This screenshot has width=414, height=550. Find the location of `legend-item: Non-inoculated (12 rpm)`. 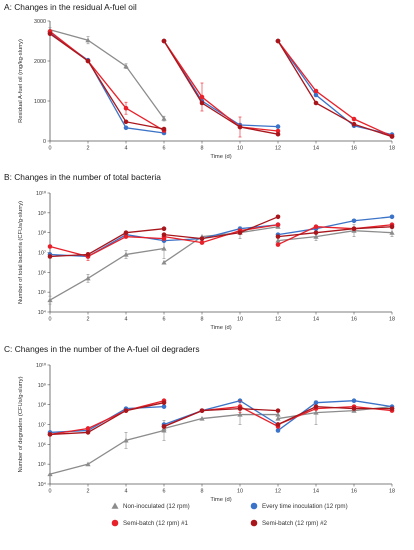

legend-item: Non-inoculated (12 rpm) is located at coordinates (151, 507).